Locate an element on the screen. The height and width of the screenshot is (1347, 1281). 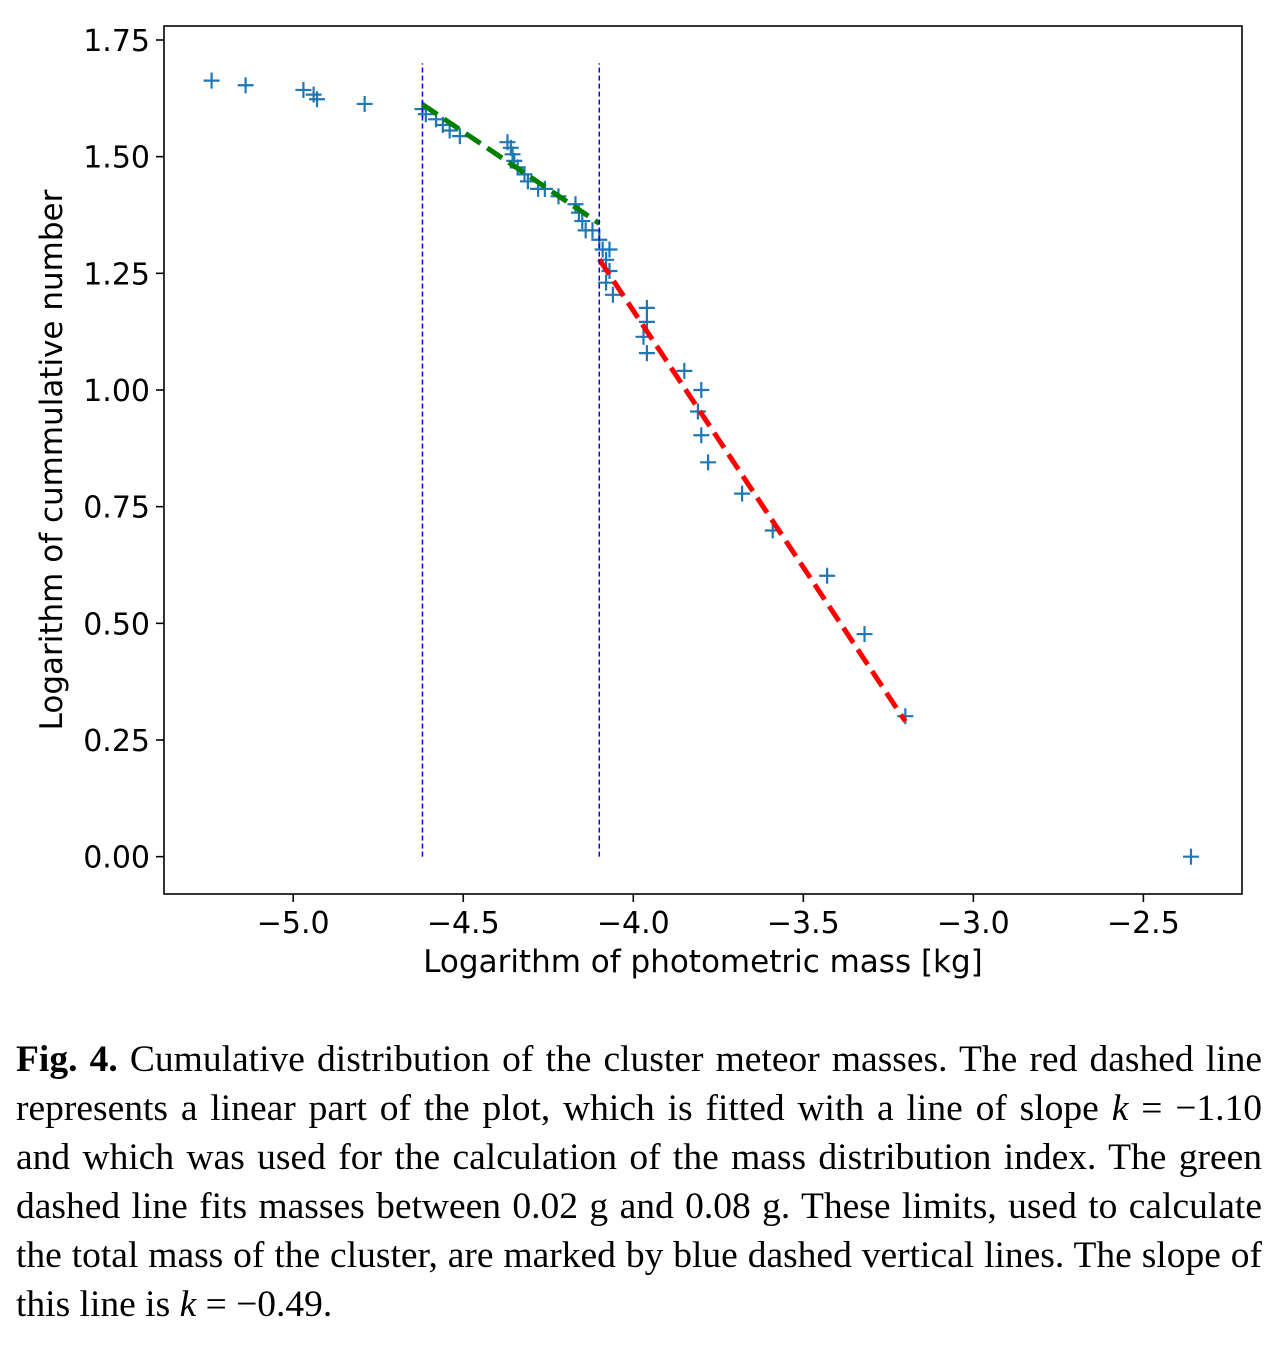
x-tick-label: −2.5 is located at coordinates (1143, 923).